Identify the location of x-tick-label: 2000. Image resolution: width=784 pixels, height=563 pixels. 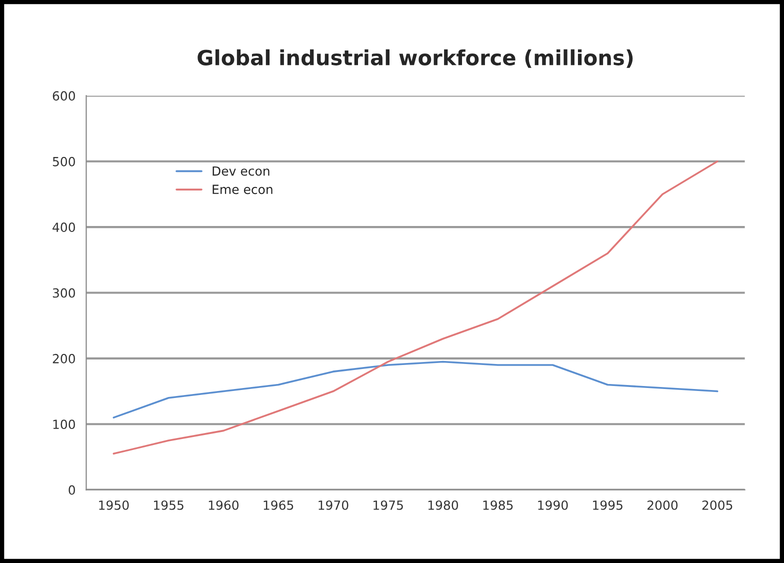
(662, 505).